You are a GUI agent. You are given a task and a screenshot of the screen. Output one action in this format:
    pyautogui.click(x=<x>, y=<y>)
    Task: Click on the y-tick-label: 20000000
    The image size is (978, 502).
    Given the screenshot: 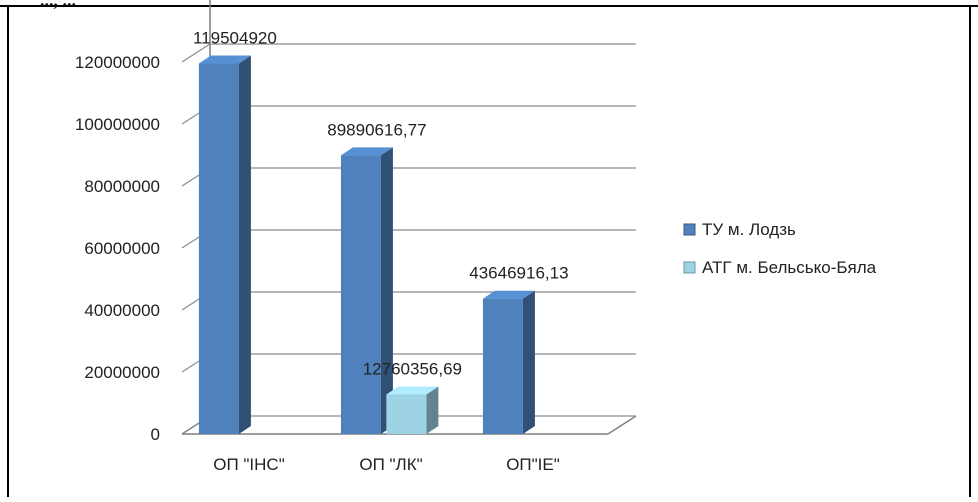 What is the action you would take?
    pyautogui.click(x=122, y=372)
    